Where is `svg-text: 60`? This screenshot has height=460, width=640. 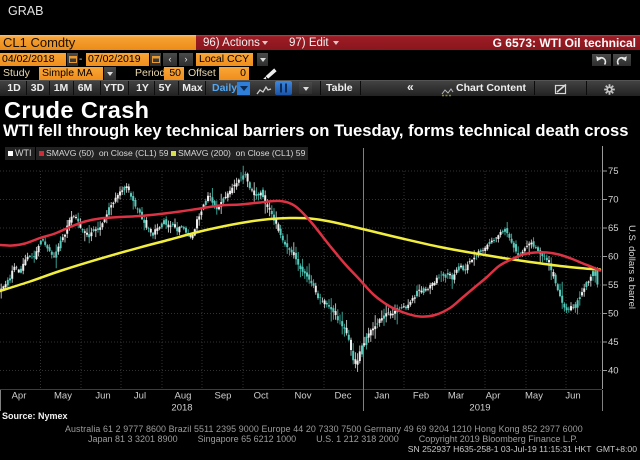
svg-text: 60 is located at coordinates (613, 257).